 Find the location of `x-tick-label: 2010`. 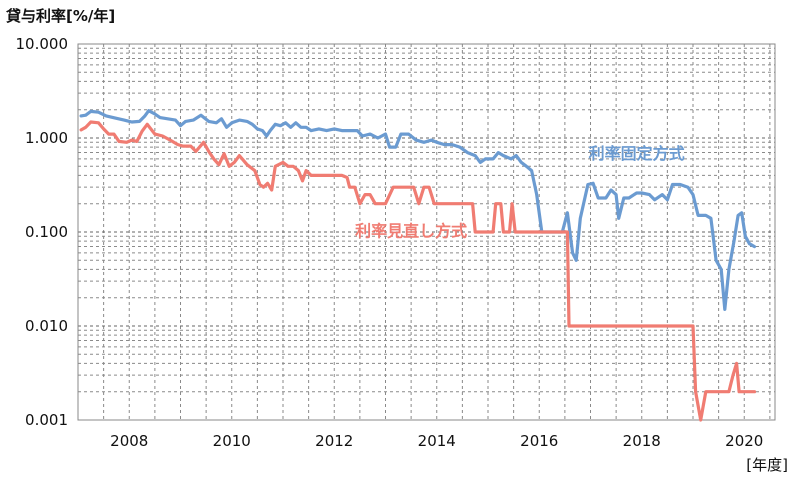

x-tick-label: 2010 is located at coordinates (232, 441).